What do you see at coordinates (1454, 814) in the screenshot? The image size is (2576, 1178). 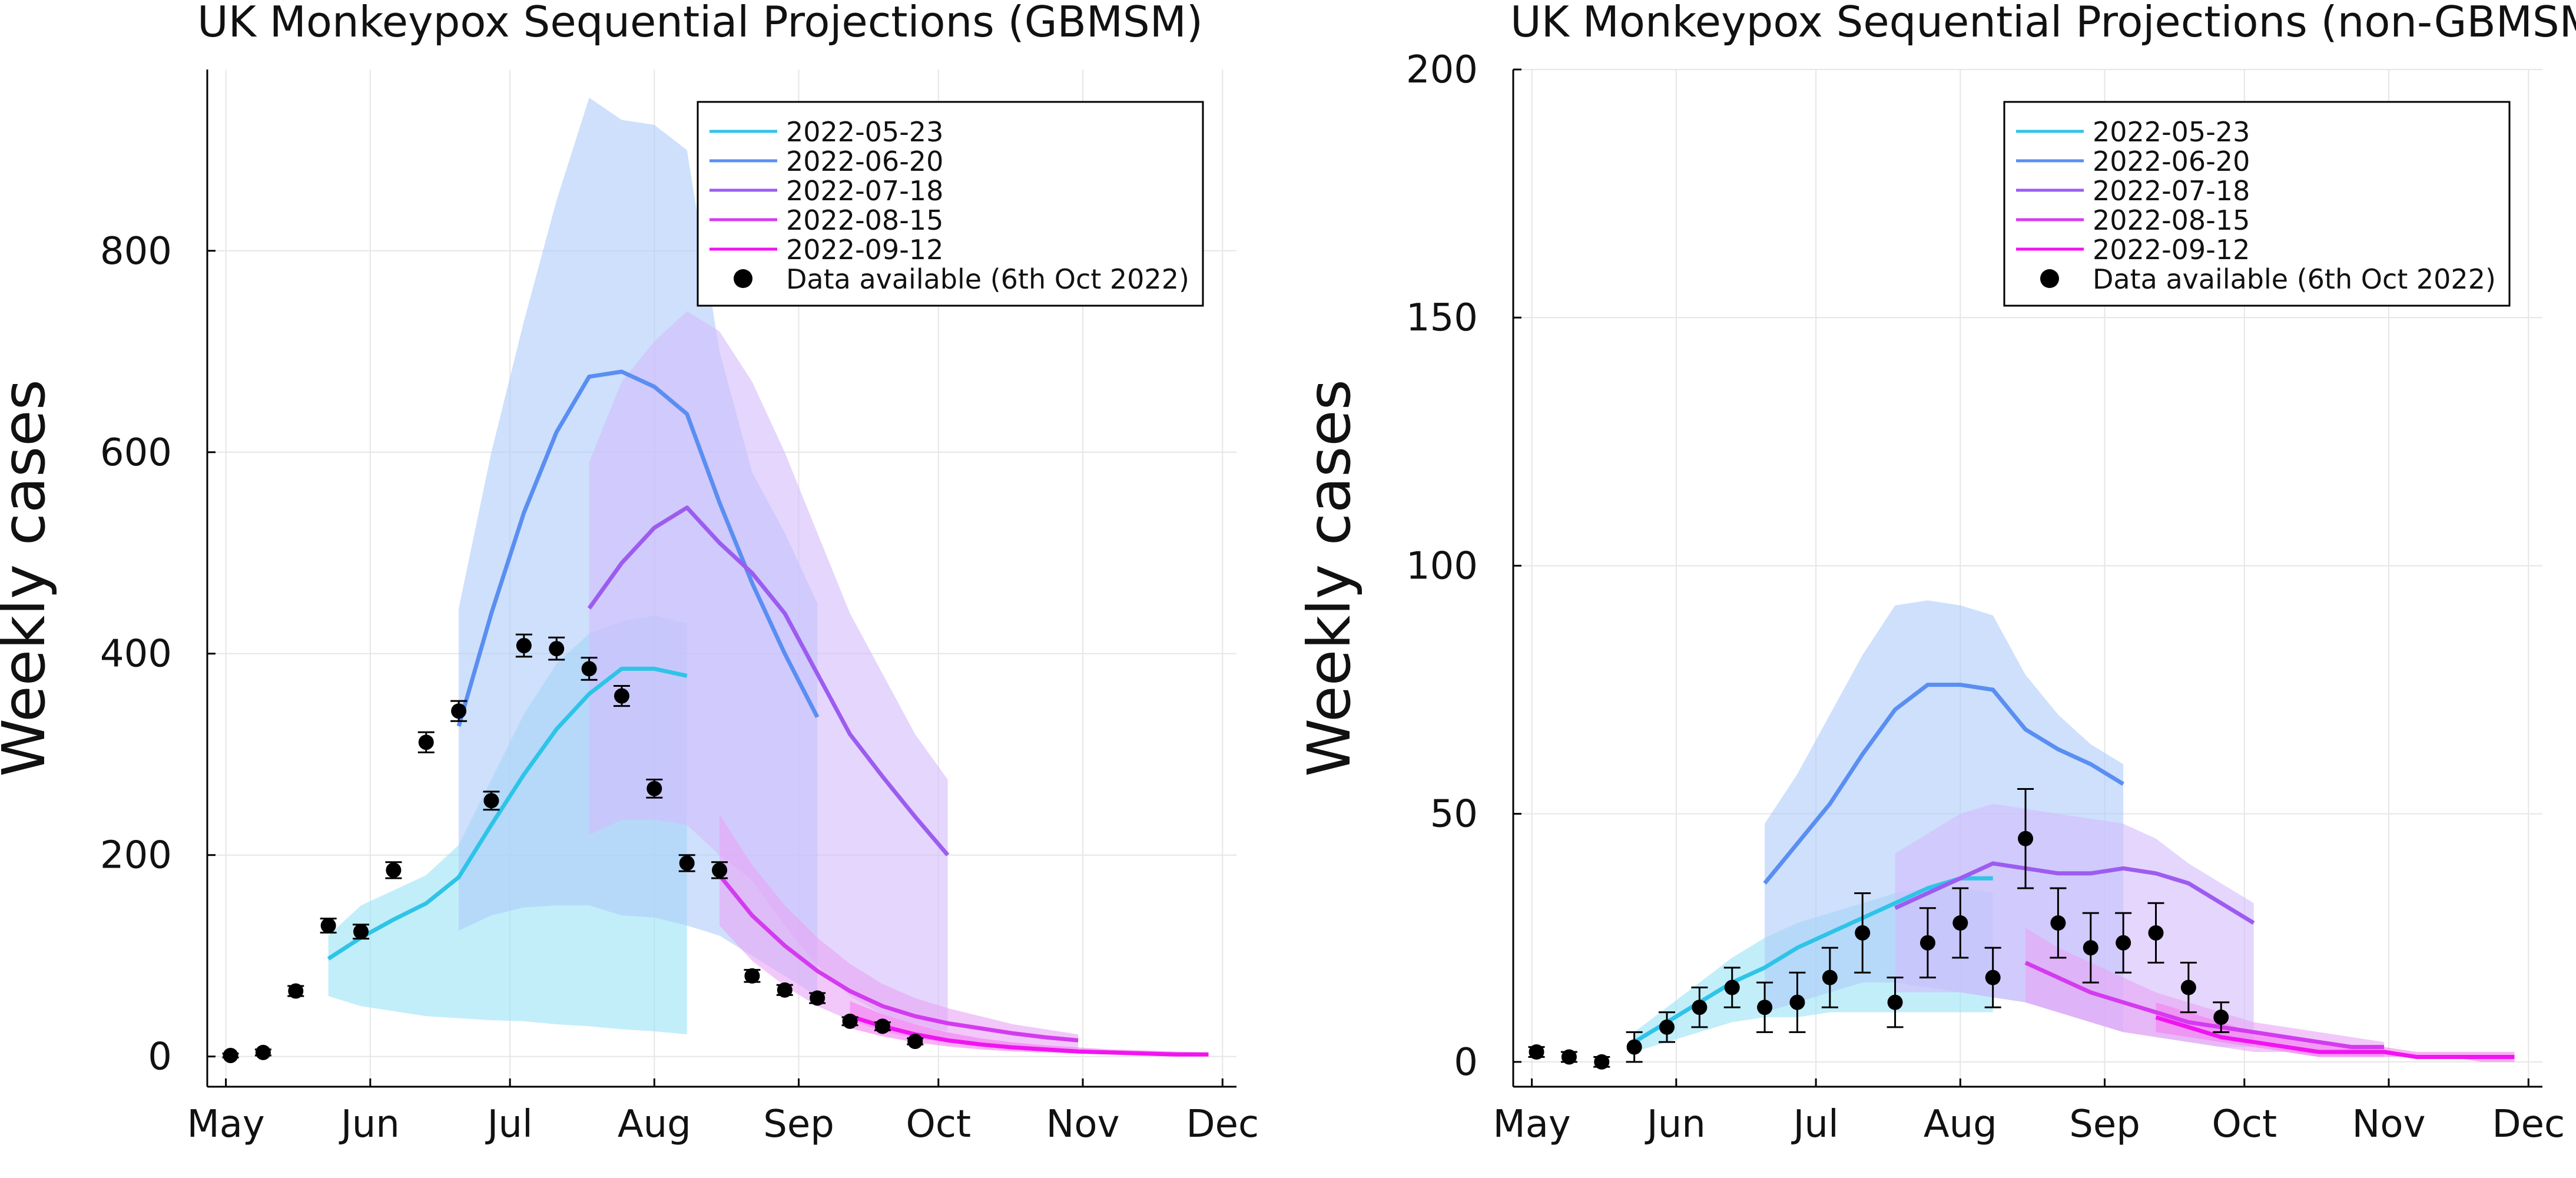 I see `y-tick-label: 50` at bounding box center [1454, 814].